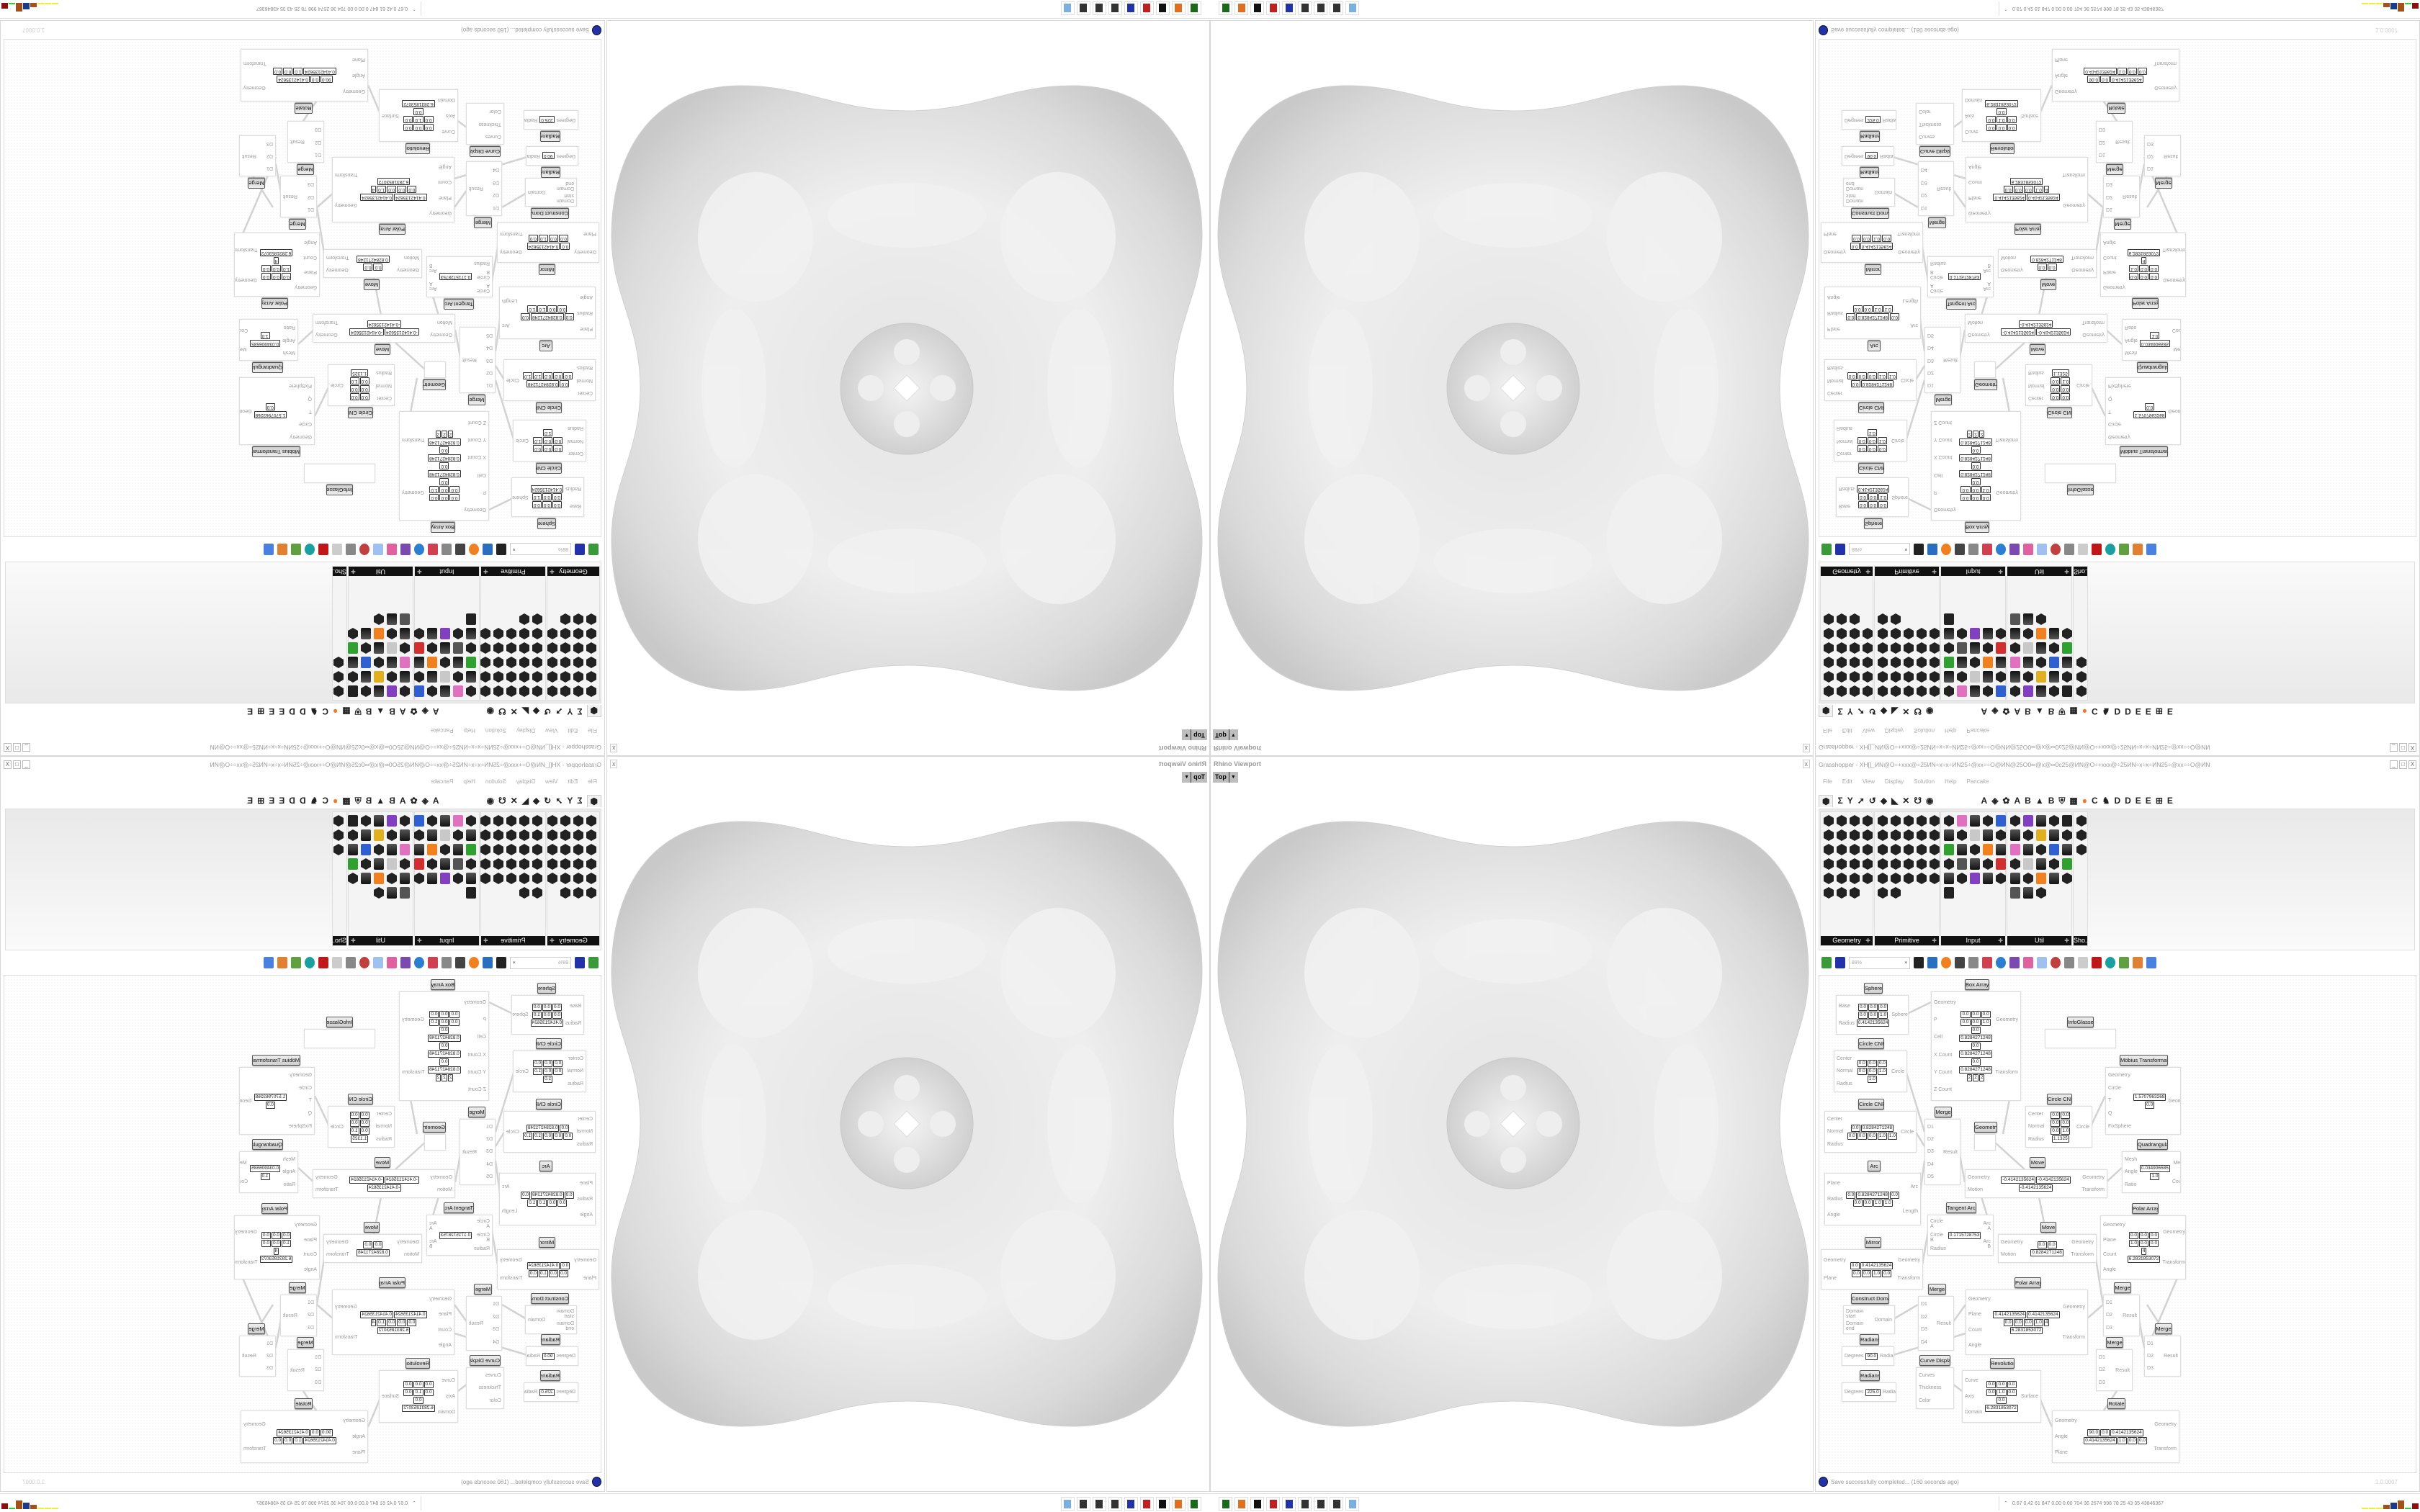  Describe the element at coordinates (446, 1413) in the screenshot. I see `input-port: Domain` at that location.